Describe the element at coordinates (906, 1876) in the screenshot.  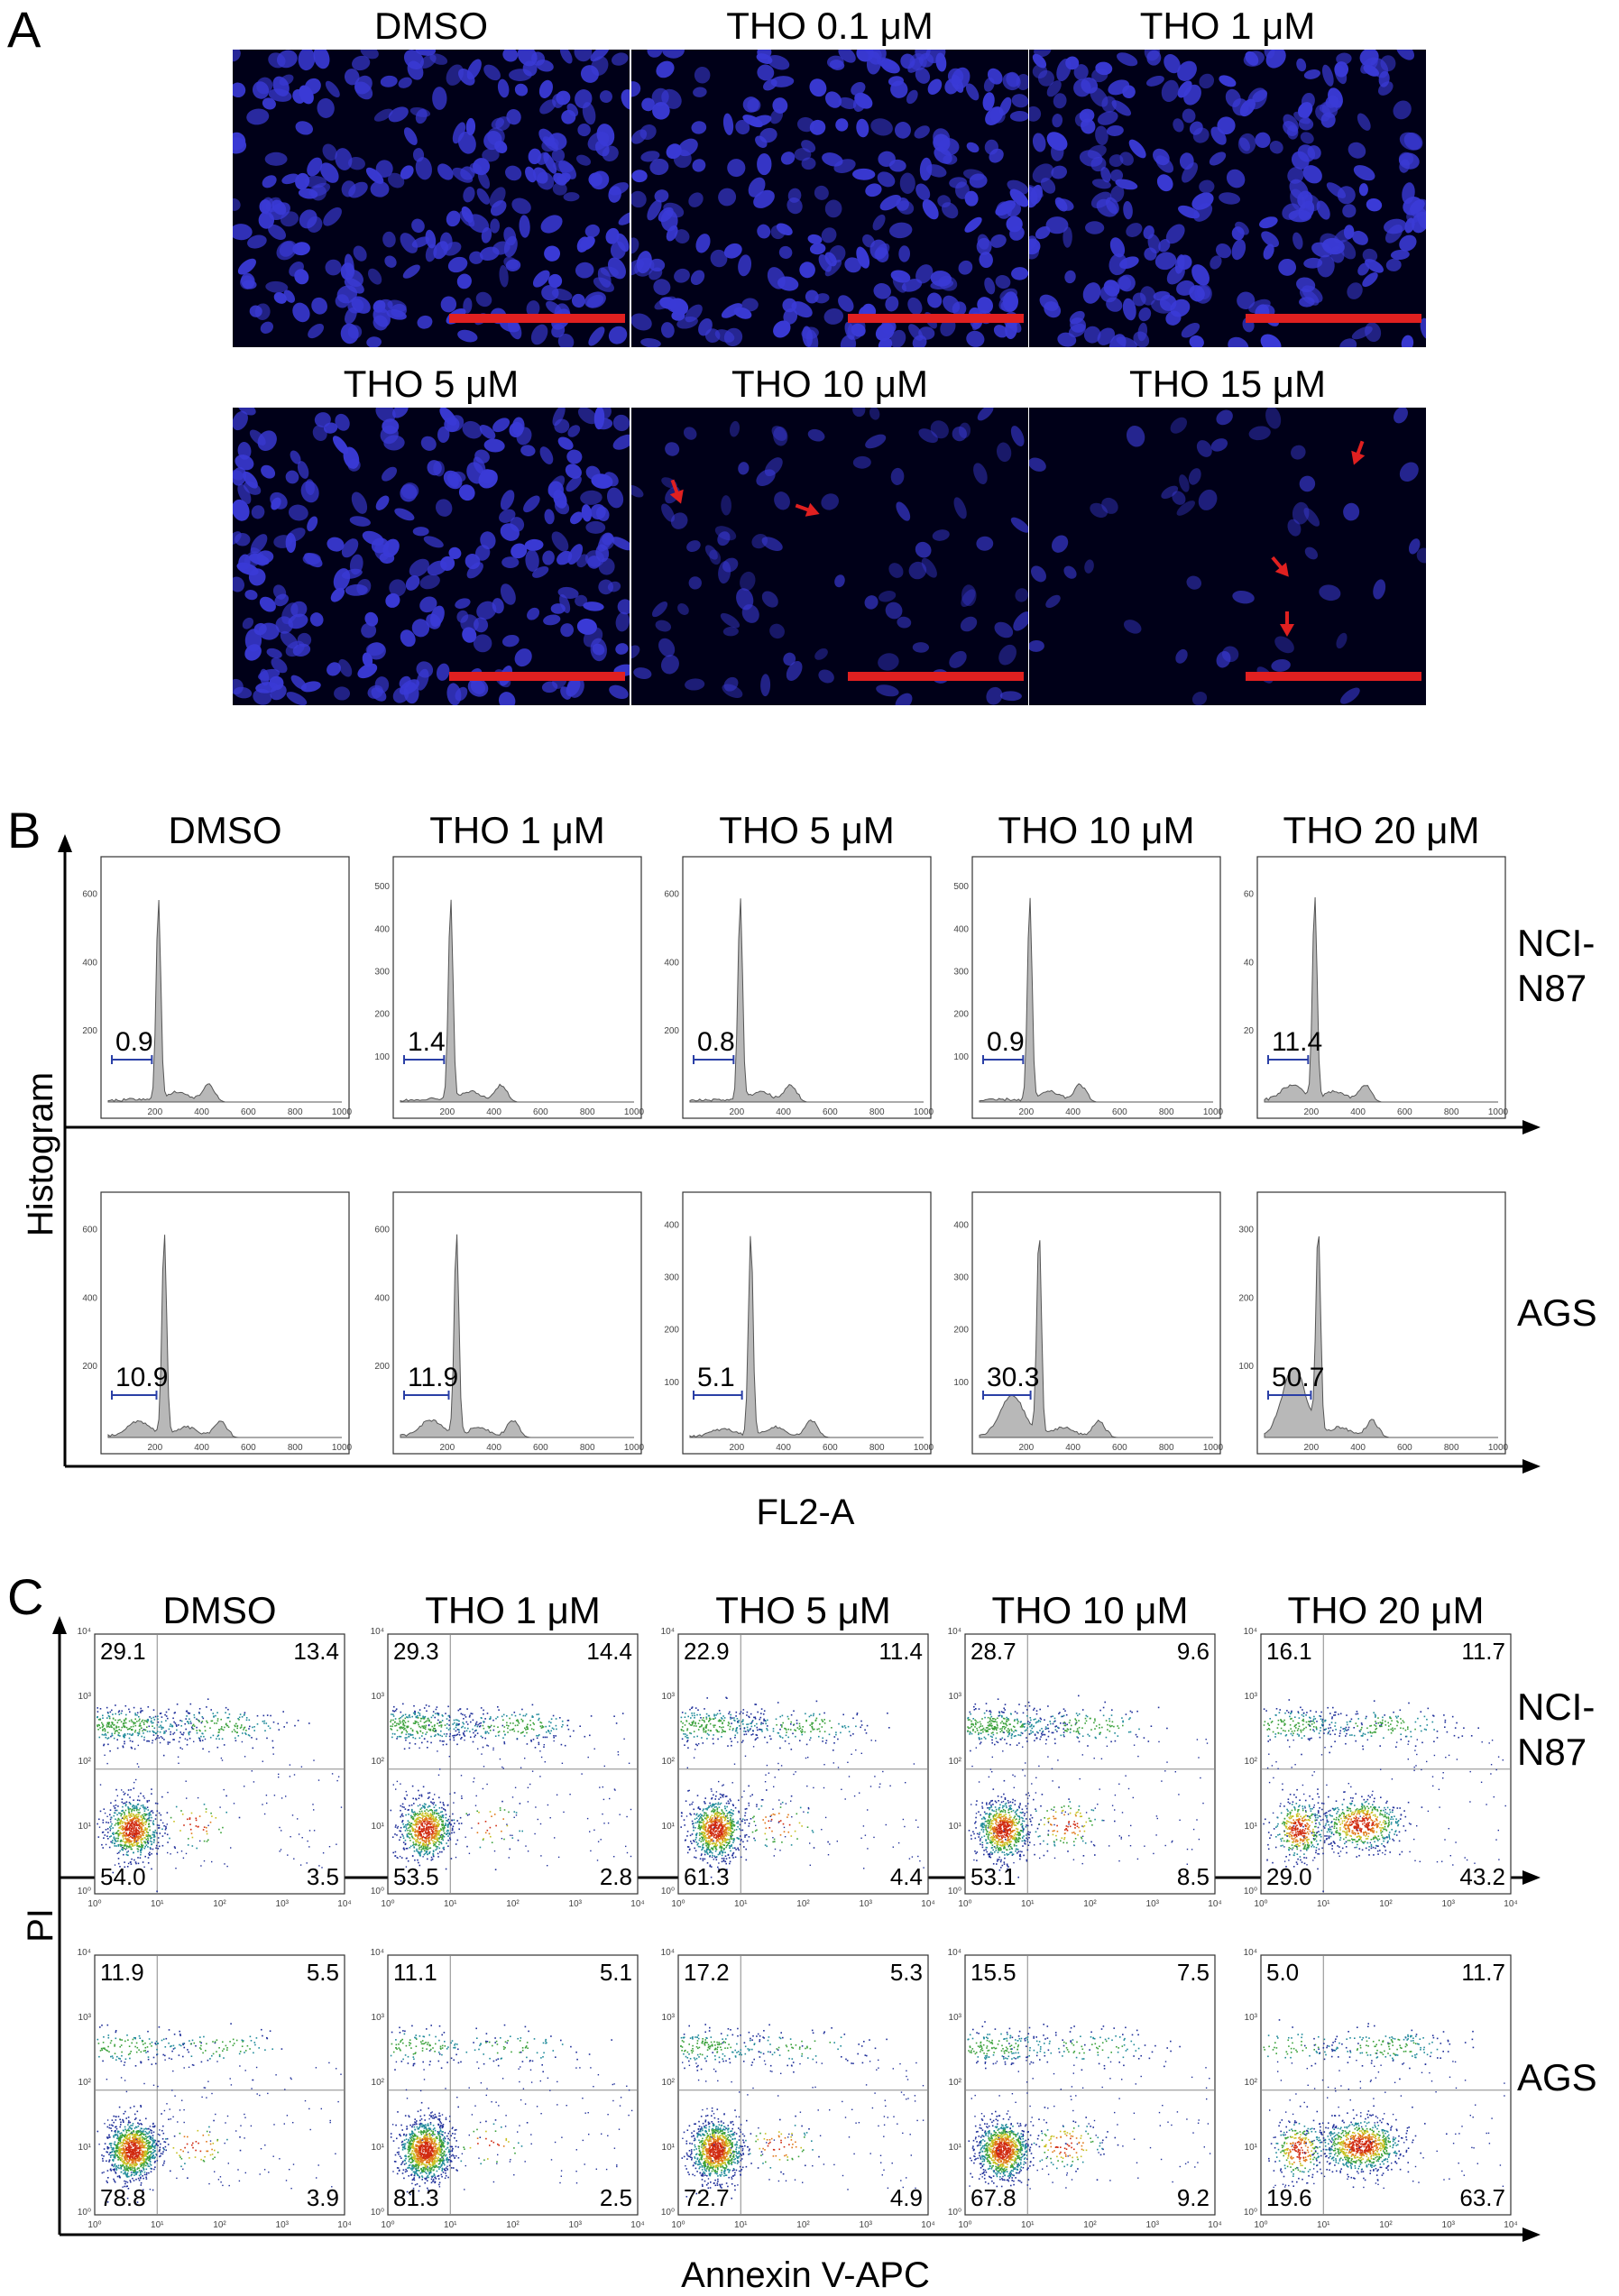
I see `quadrant-lower-right-percentage: 4.4` at that location.